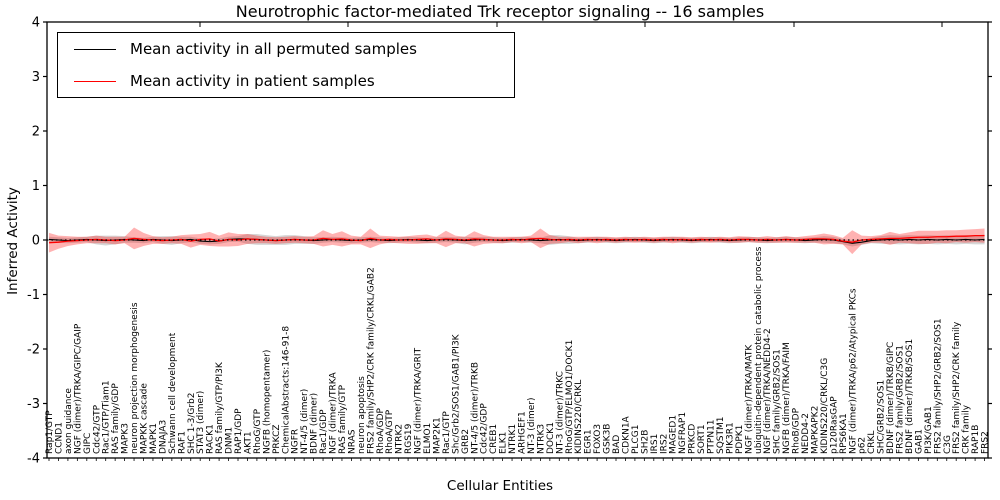 The image size is (1000, 500). What do you see at coordinates (872, 442) in the screenshot?
I see `x-tick-label: CRKL` at bounding box center [872, 442].